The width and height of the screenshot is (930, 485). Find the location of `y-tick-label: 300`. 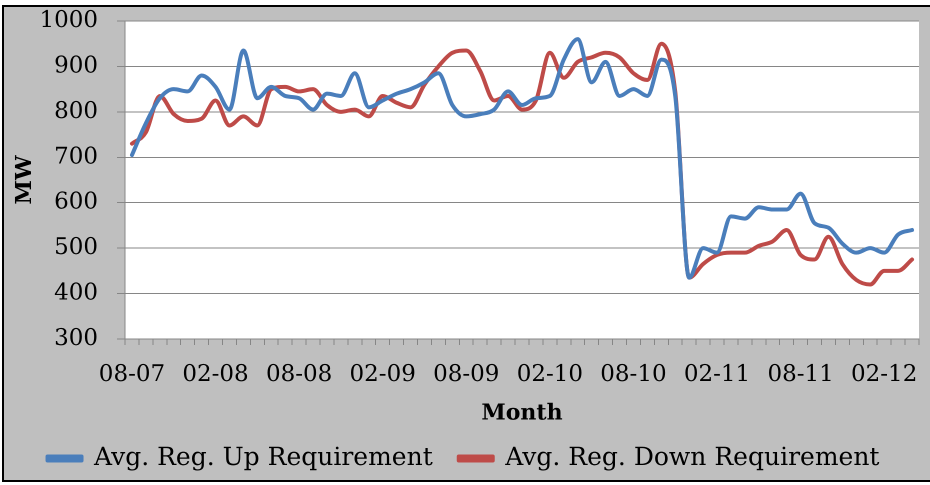

y-tick-label: 300 is located at coordinates (76, 337).